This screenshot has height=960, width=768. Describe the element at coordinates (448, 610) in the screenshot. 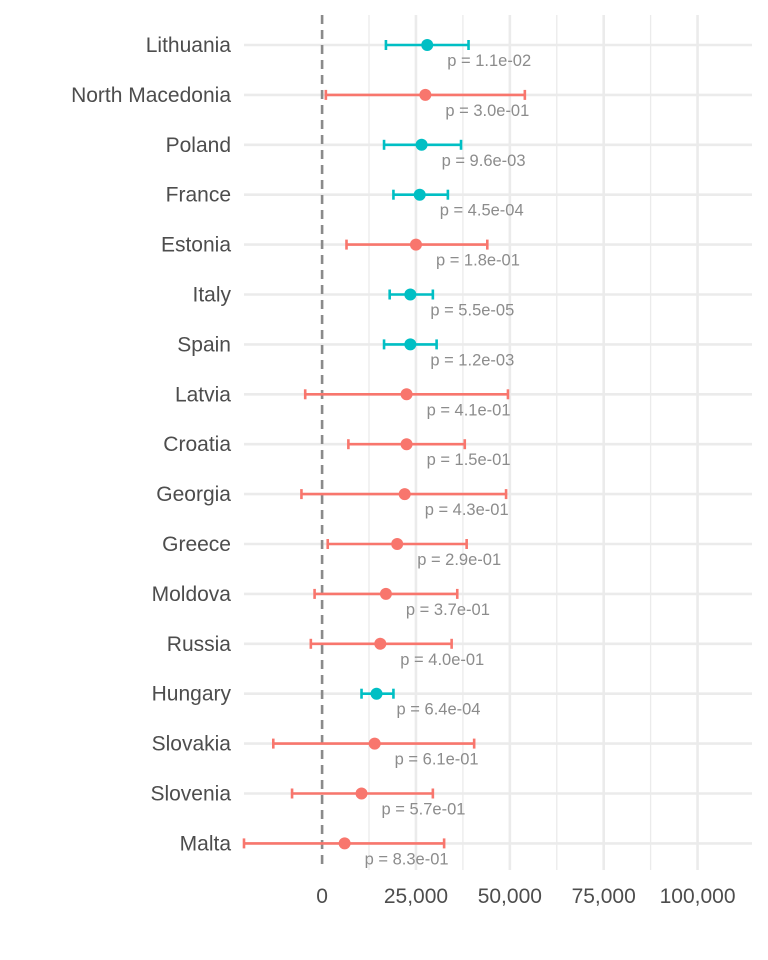

I see `p-value-label: p = 3.7e-01` at that location.